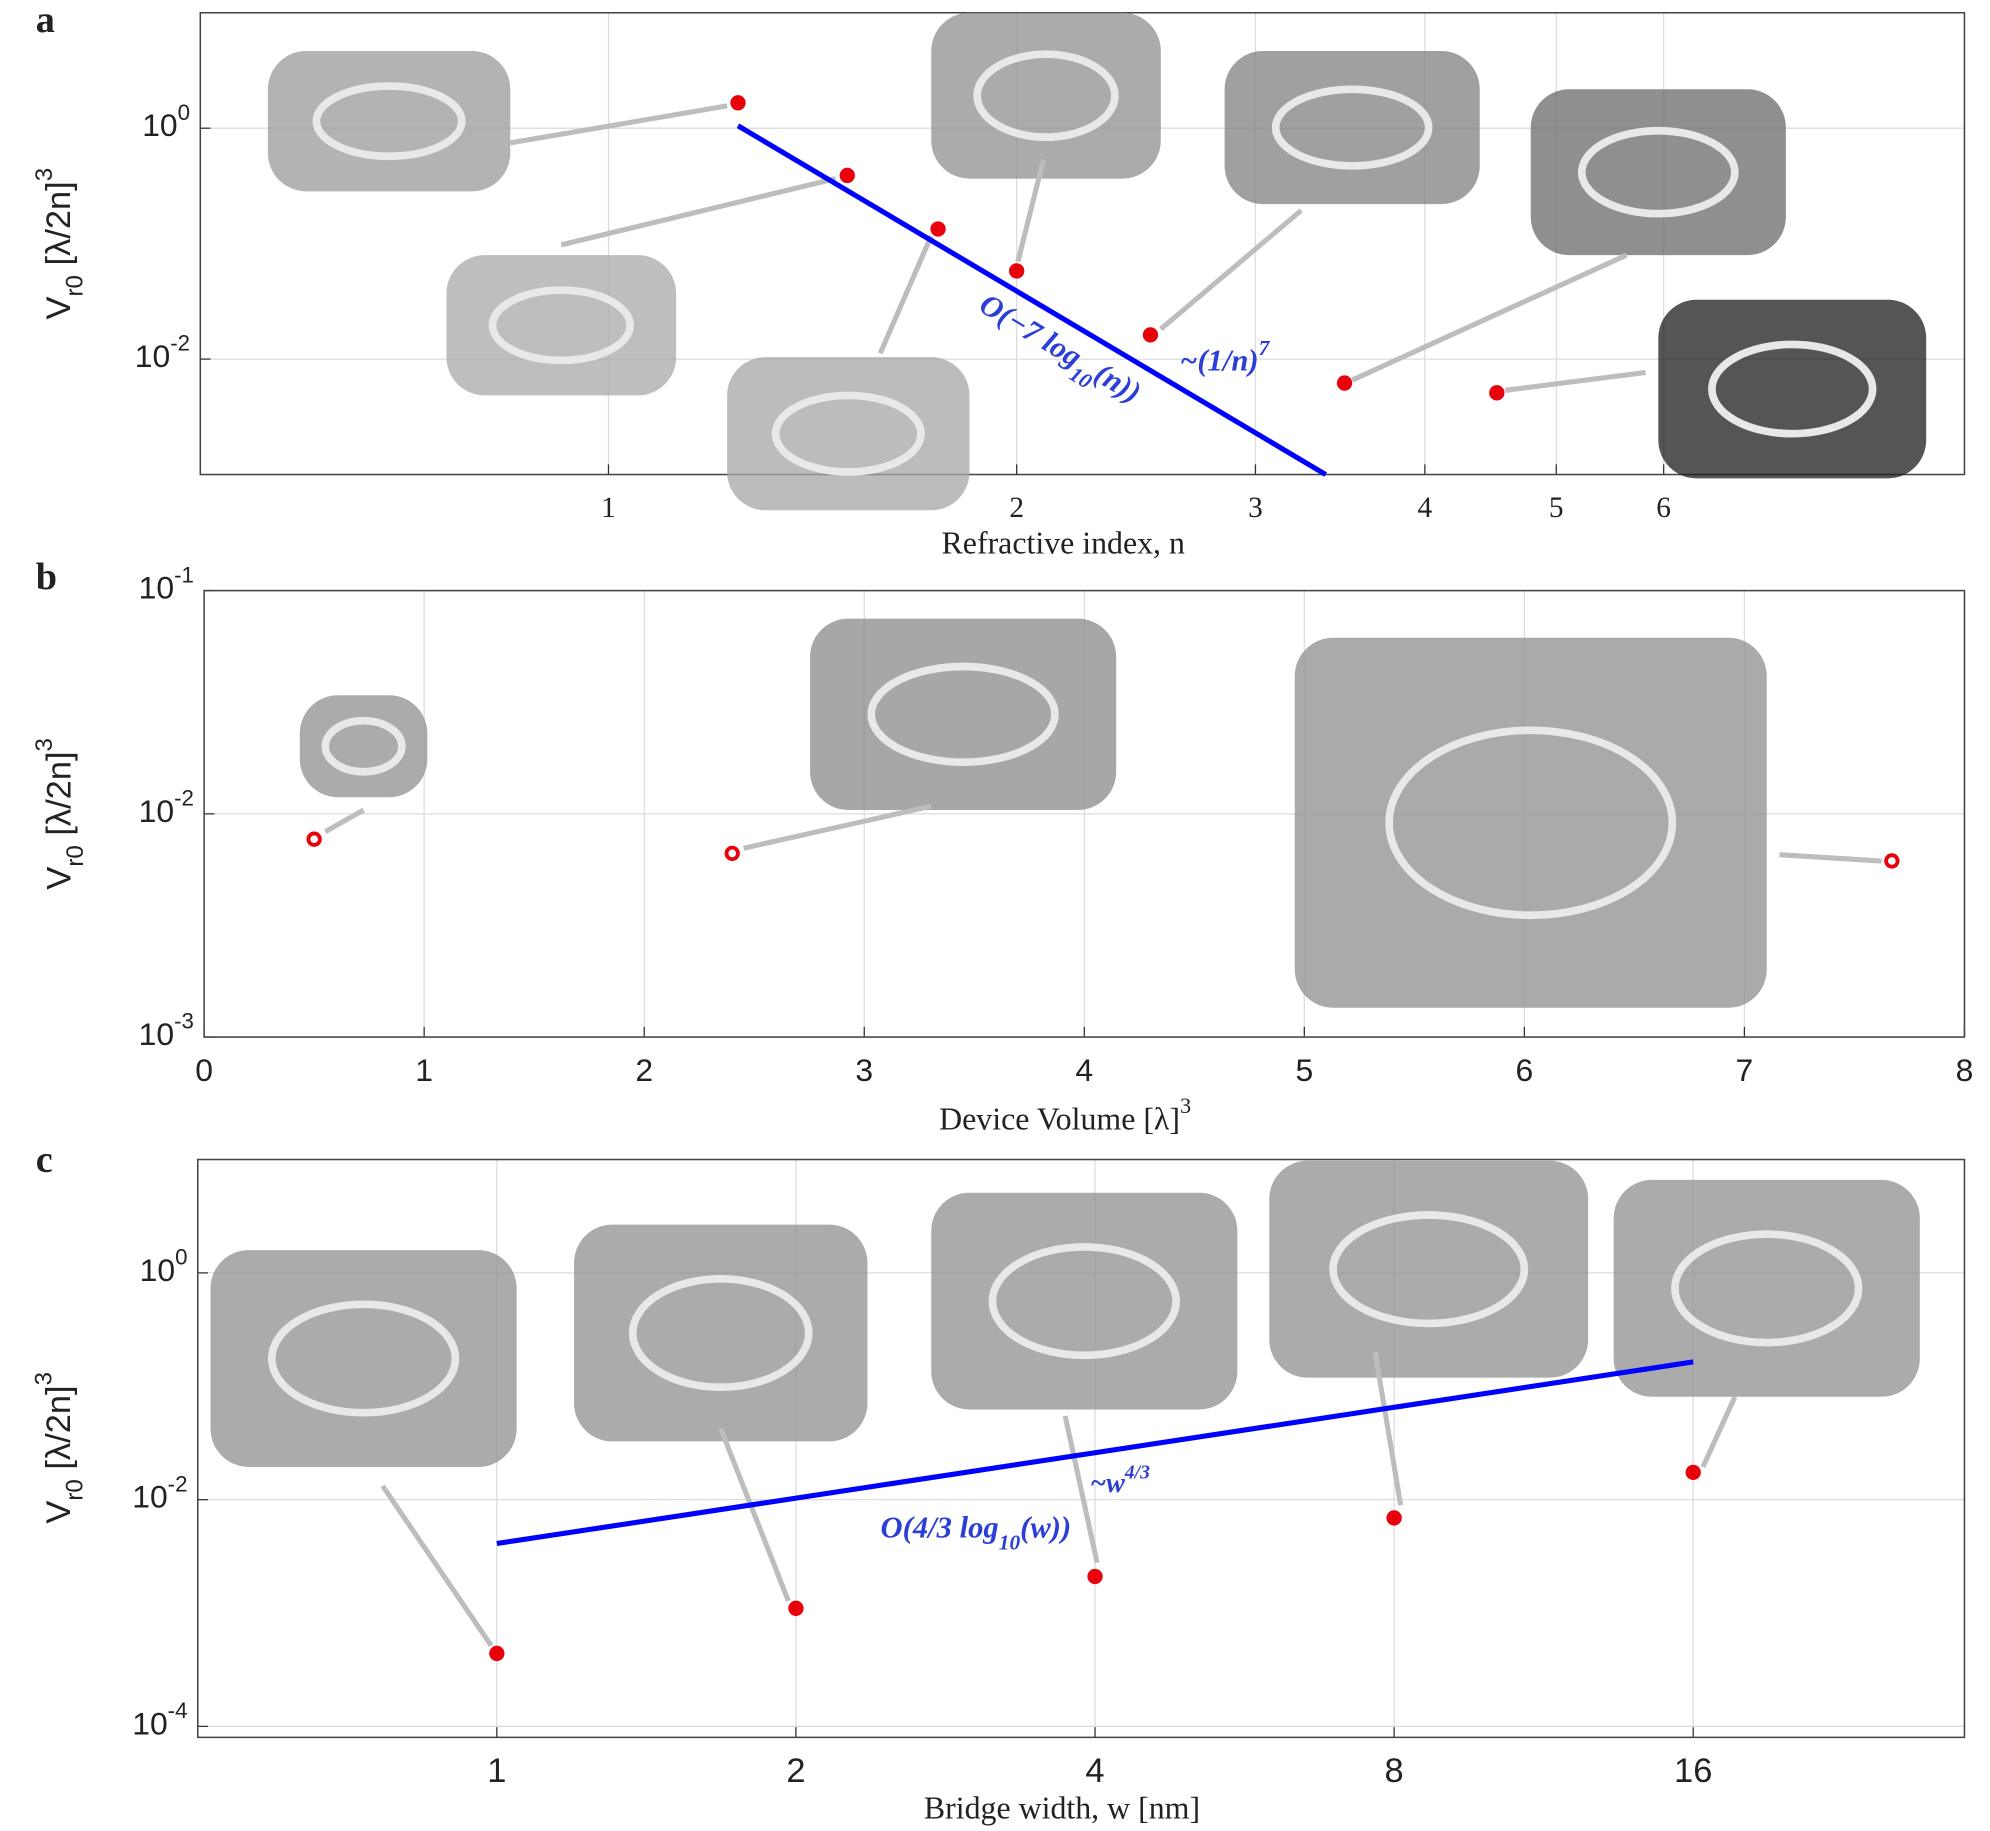 The height and width of the screenshot is (1831, 1990). What do you see at coordinates (1120, 1480) in the screenshot?
I see `annotation: ~w4/3` at bounding box center [1120, 1480].